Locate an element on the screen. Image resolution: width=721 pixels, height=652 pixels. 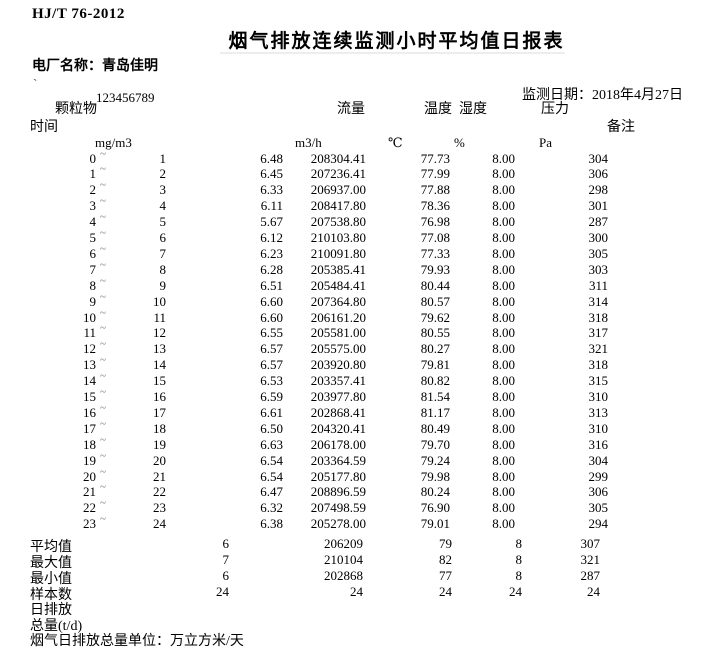
hour-end-cell: 21 is located at coordinates (159, 476).